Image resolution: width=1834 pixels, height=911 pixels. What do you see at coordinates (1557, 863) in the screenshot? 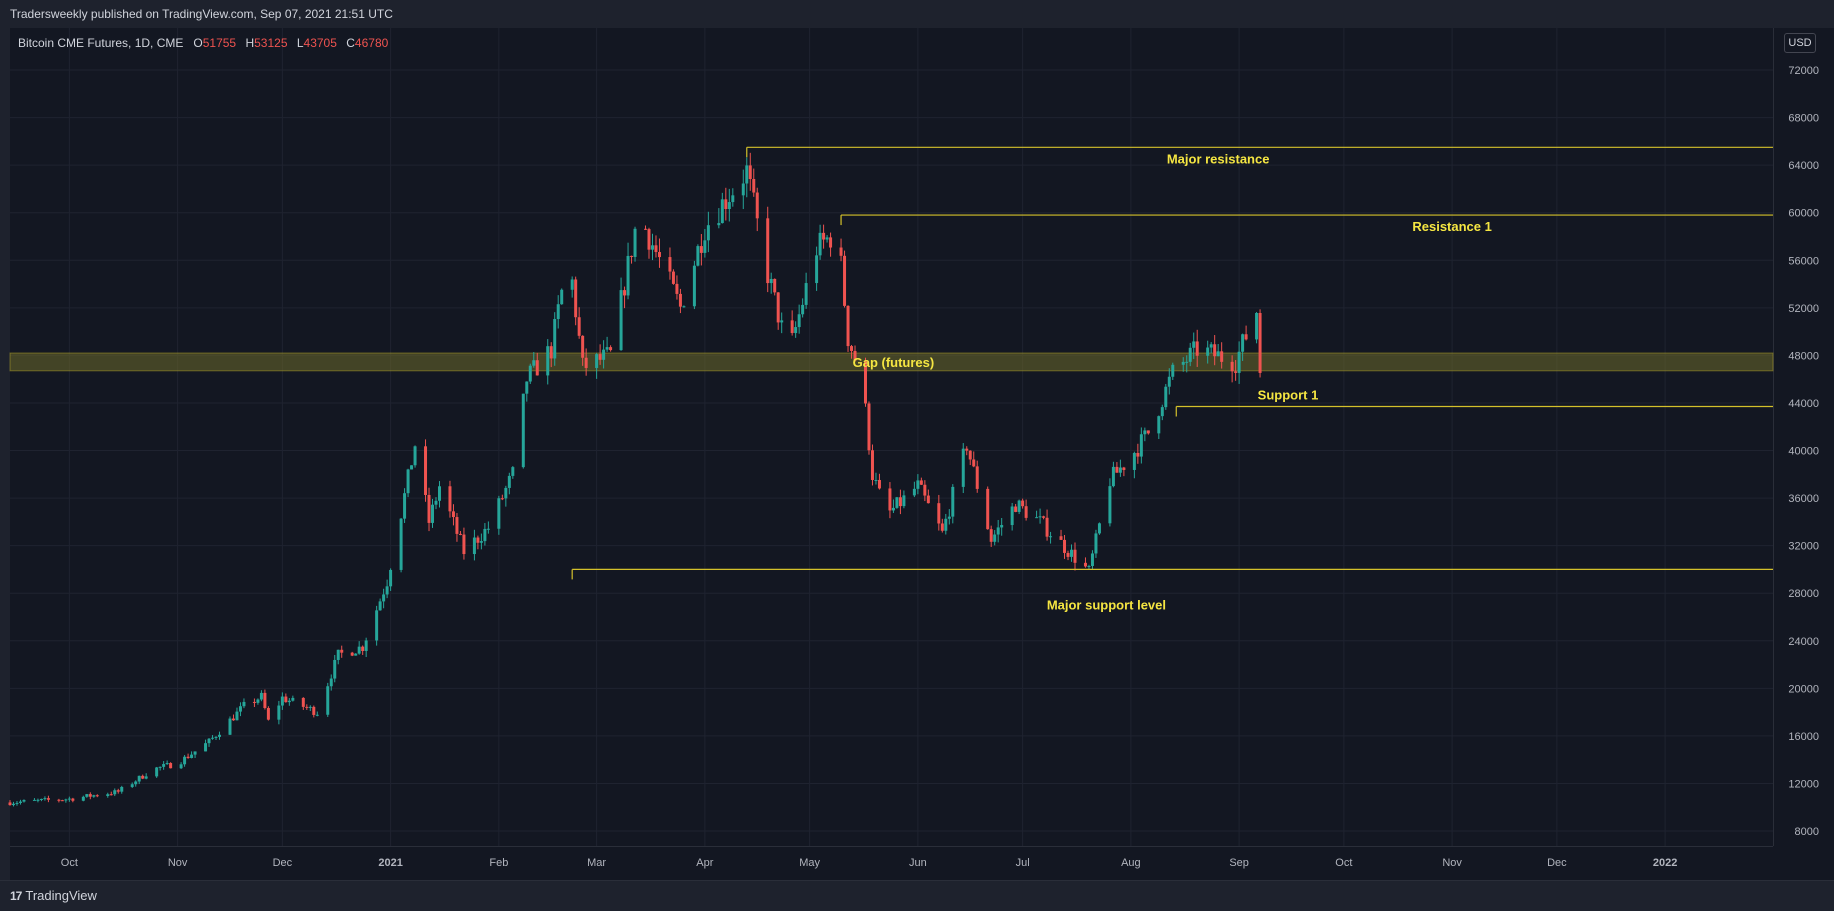
I see `time-tick-label: Dec` at bounding box center [1557, 863].